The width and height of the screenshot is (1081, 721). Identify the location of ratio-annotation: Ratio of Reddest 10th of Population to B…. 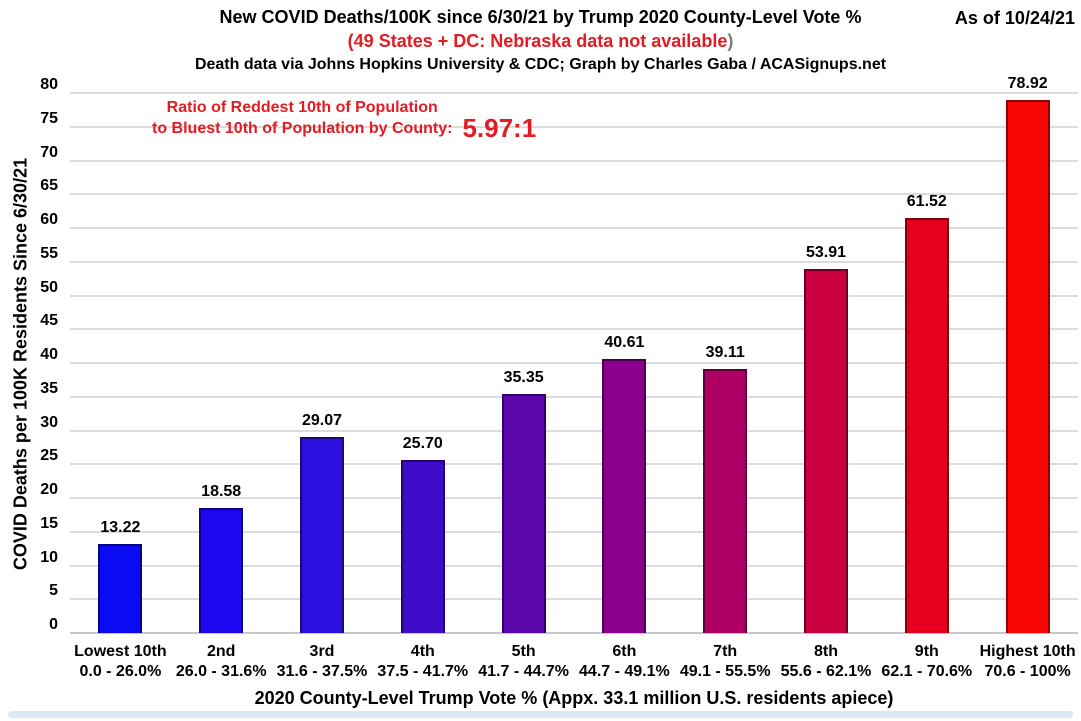
(344, 120).